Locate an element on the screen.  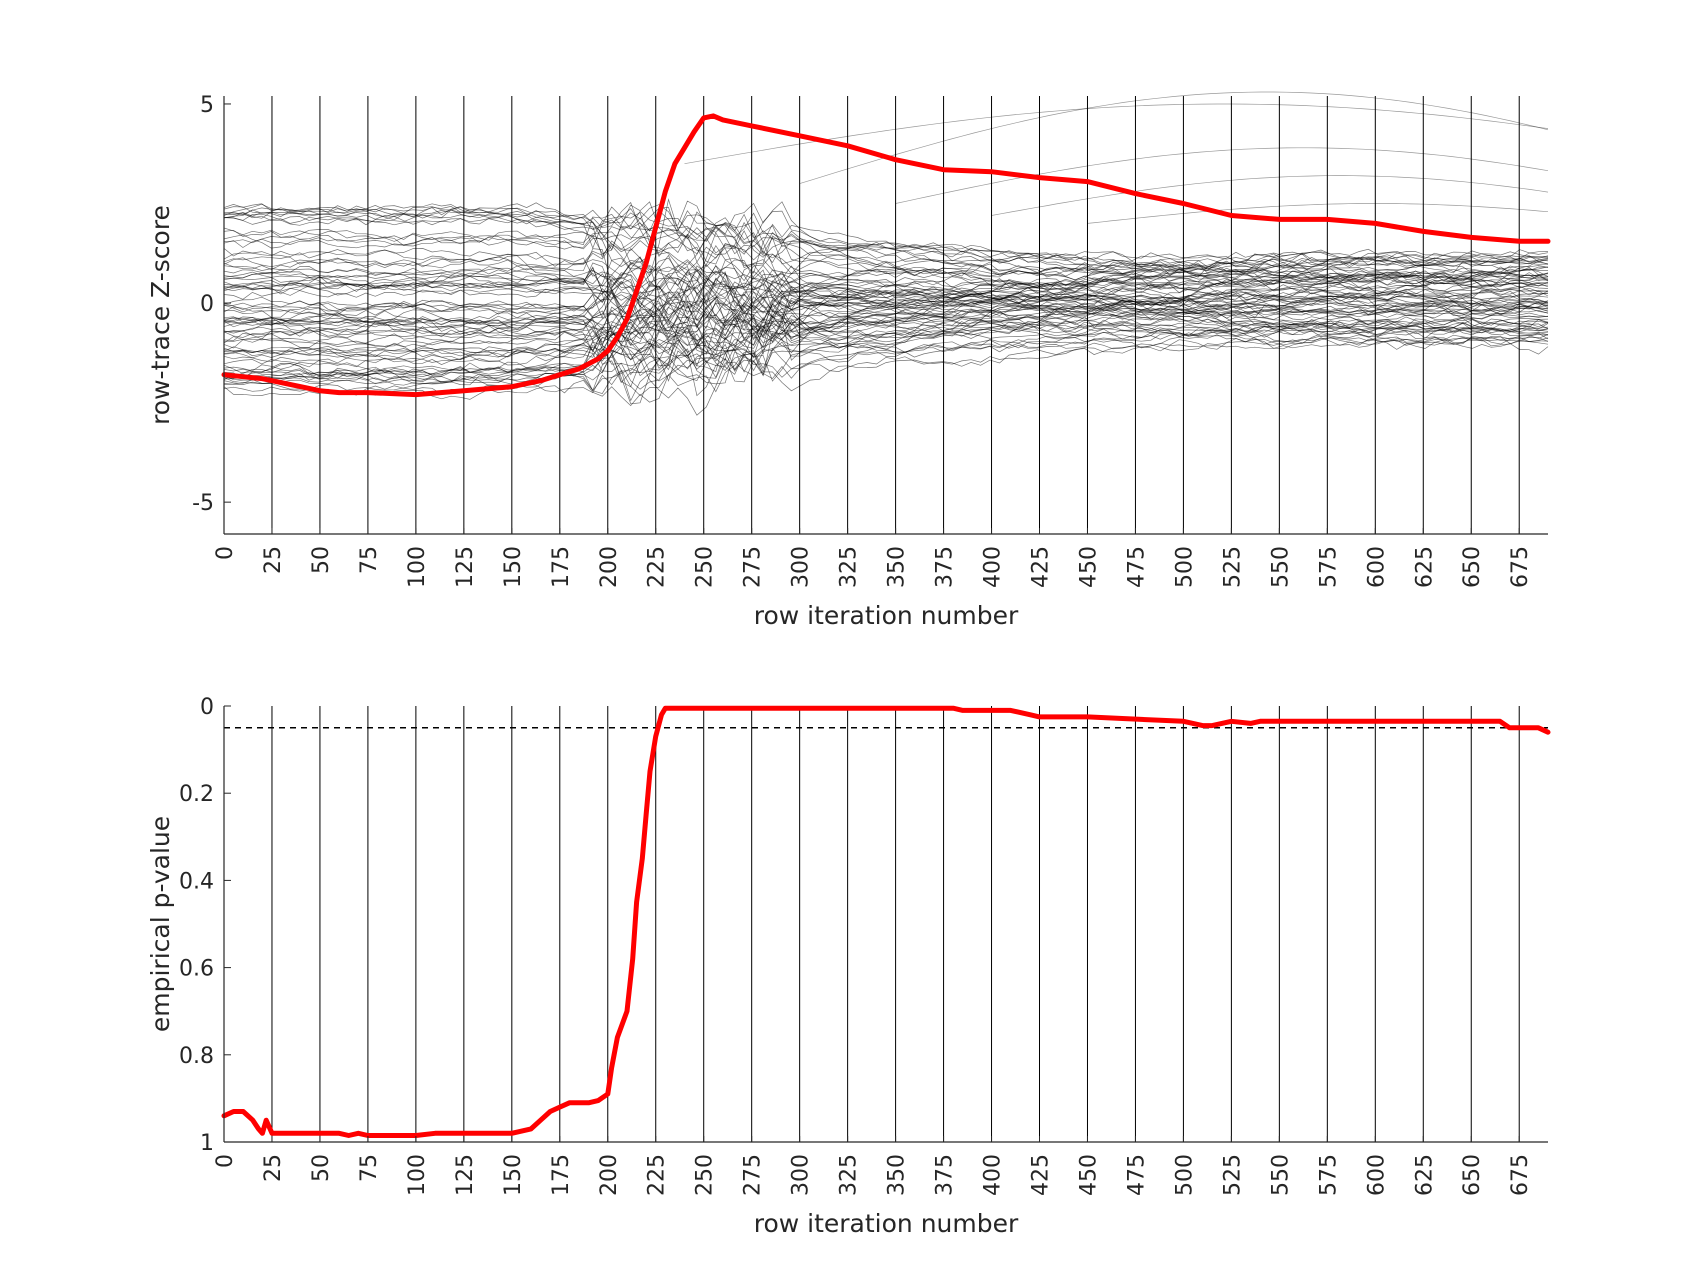
bot-x-tick-label: 600 is located at coordinates (1376, 1175).